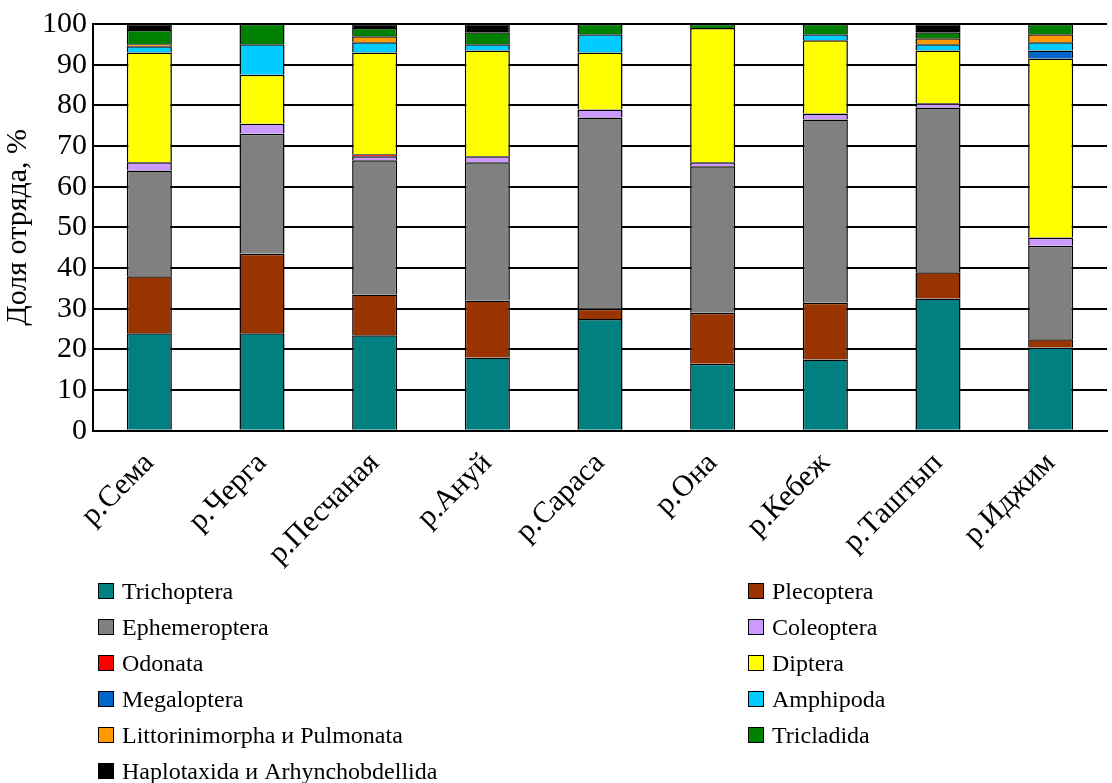  Describe the element at coordinates (72, 184) in the screenshot. I see `y-tick-label: 60` at that location.